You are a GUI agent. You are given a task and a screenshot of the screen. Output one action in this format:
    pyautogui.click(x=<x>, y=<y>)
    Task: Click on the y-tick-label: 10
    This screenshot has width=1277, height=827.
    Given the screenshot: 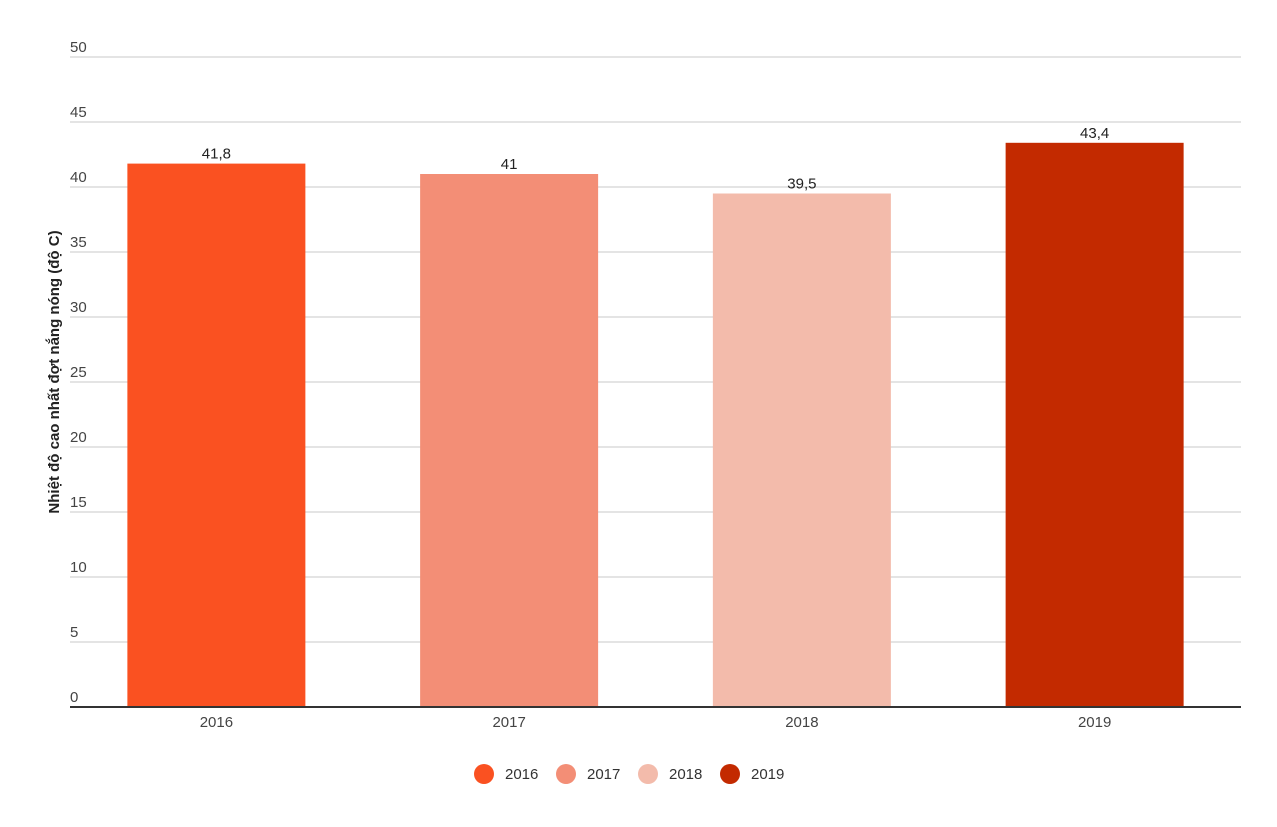 What is the action you would take?
    pyautogui.click(x=78, y=567)
    